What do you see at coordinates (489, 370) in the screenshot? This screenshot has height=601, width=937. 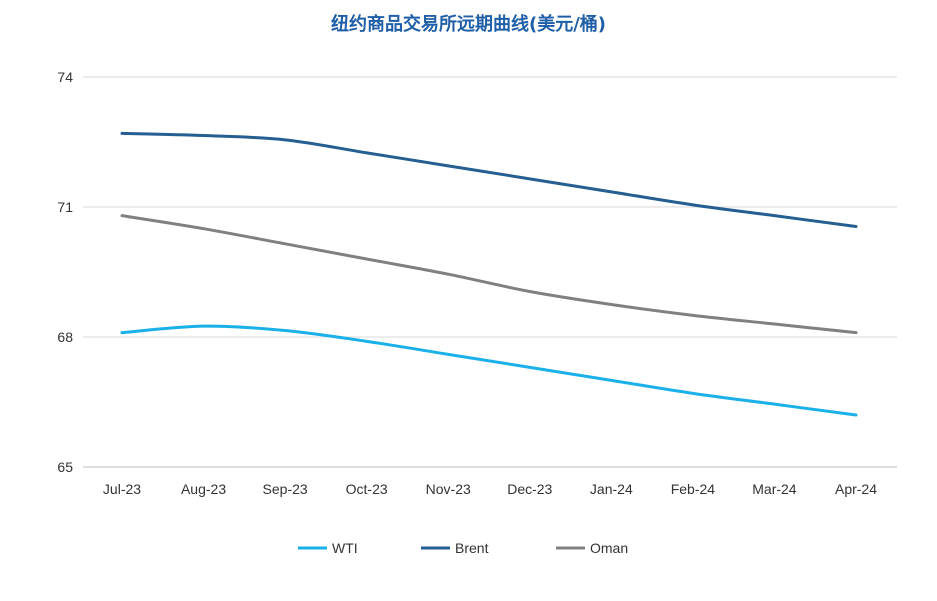 I see `series-line-wti` at bounding box center [489, 370].